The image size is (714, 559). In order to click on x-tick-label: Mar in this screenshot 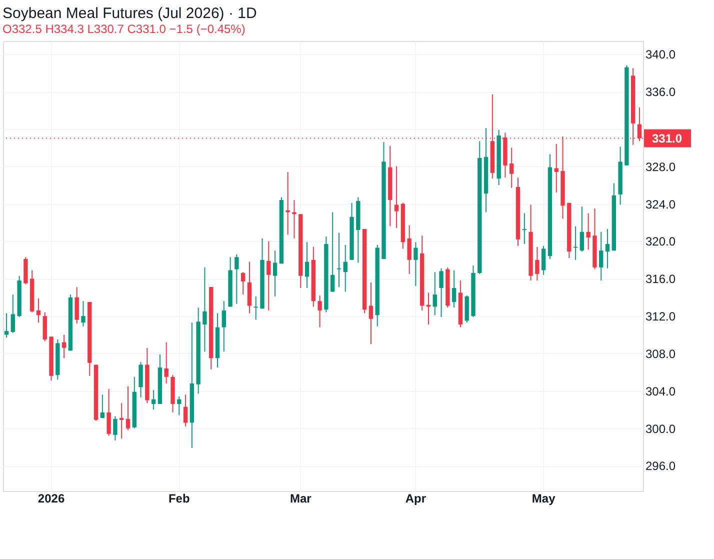, I will do `click(301, 499)`.